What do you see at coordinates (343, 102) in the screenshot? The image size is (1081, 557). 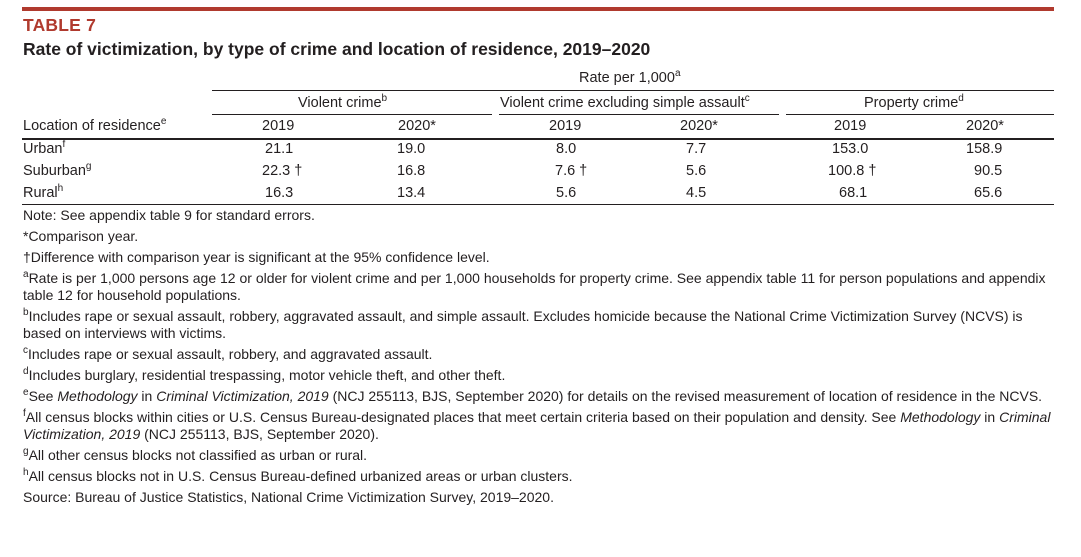 I see `group-header-violent: Violent crimeb` at bounding box center [343, 102].